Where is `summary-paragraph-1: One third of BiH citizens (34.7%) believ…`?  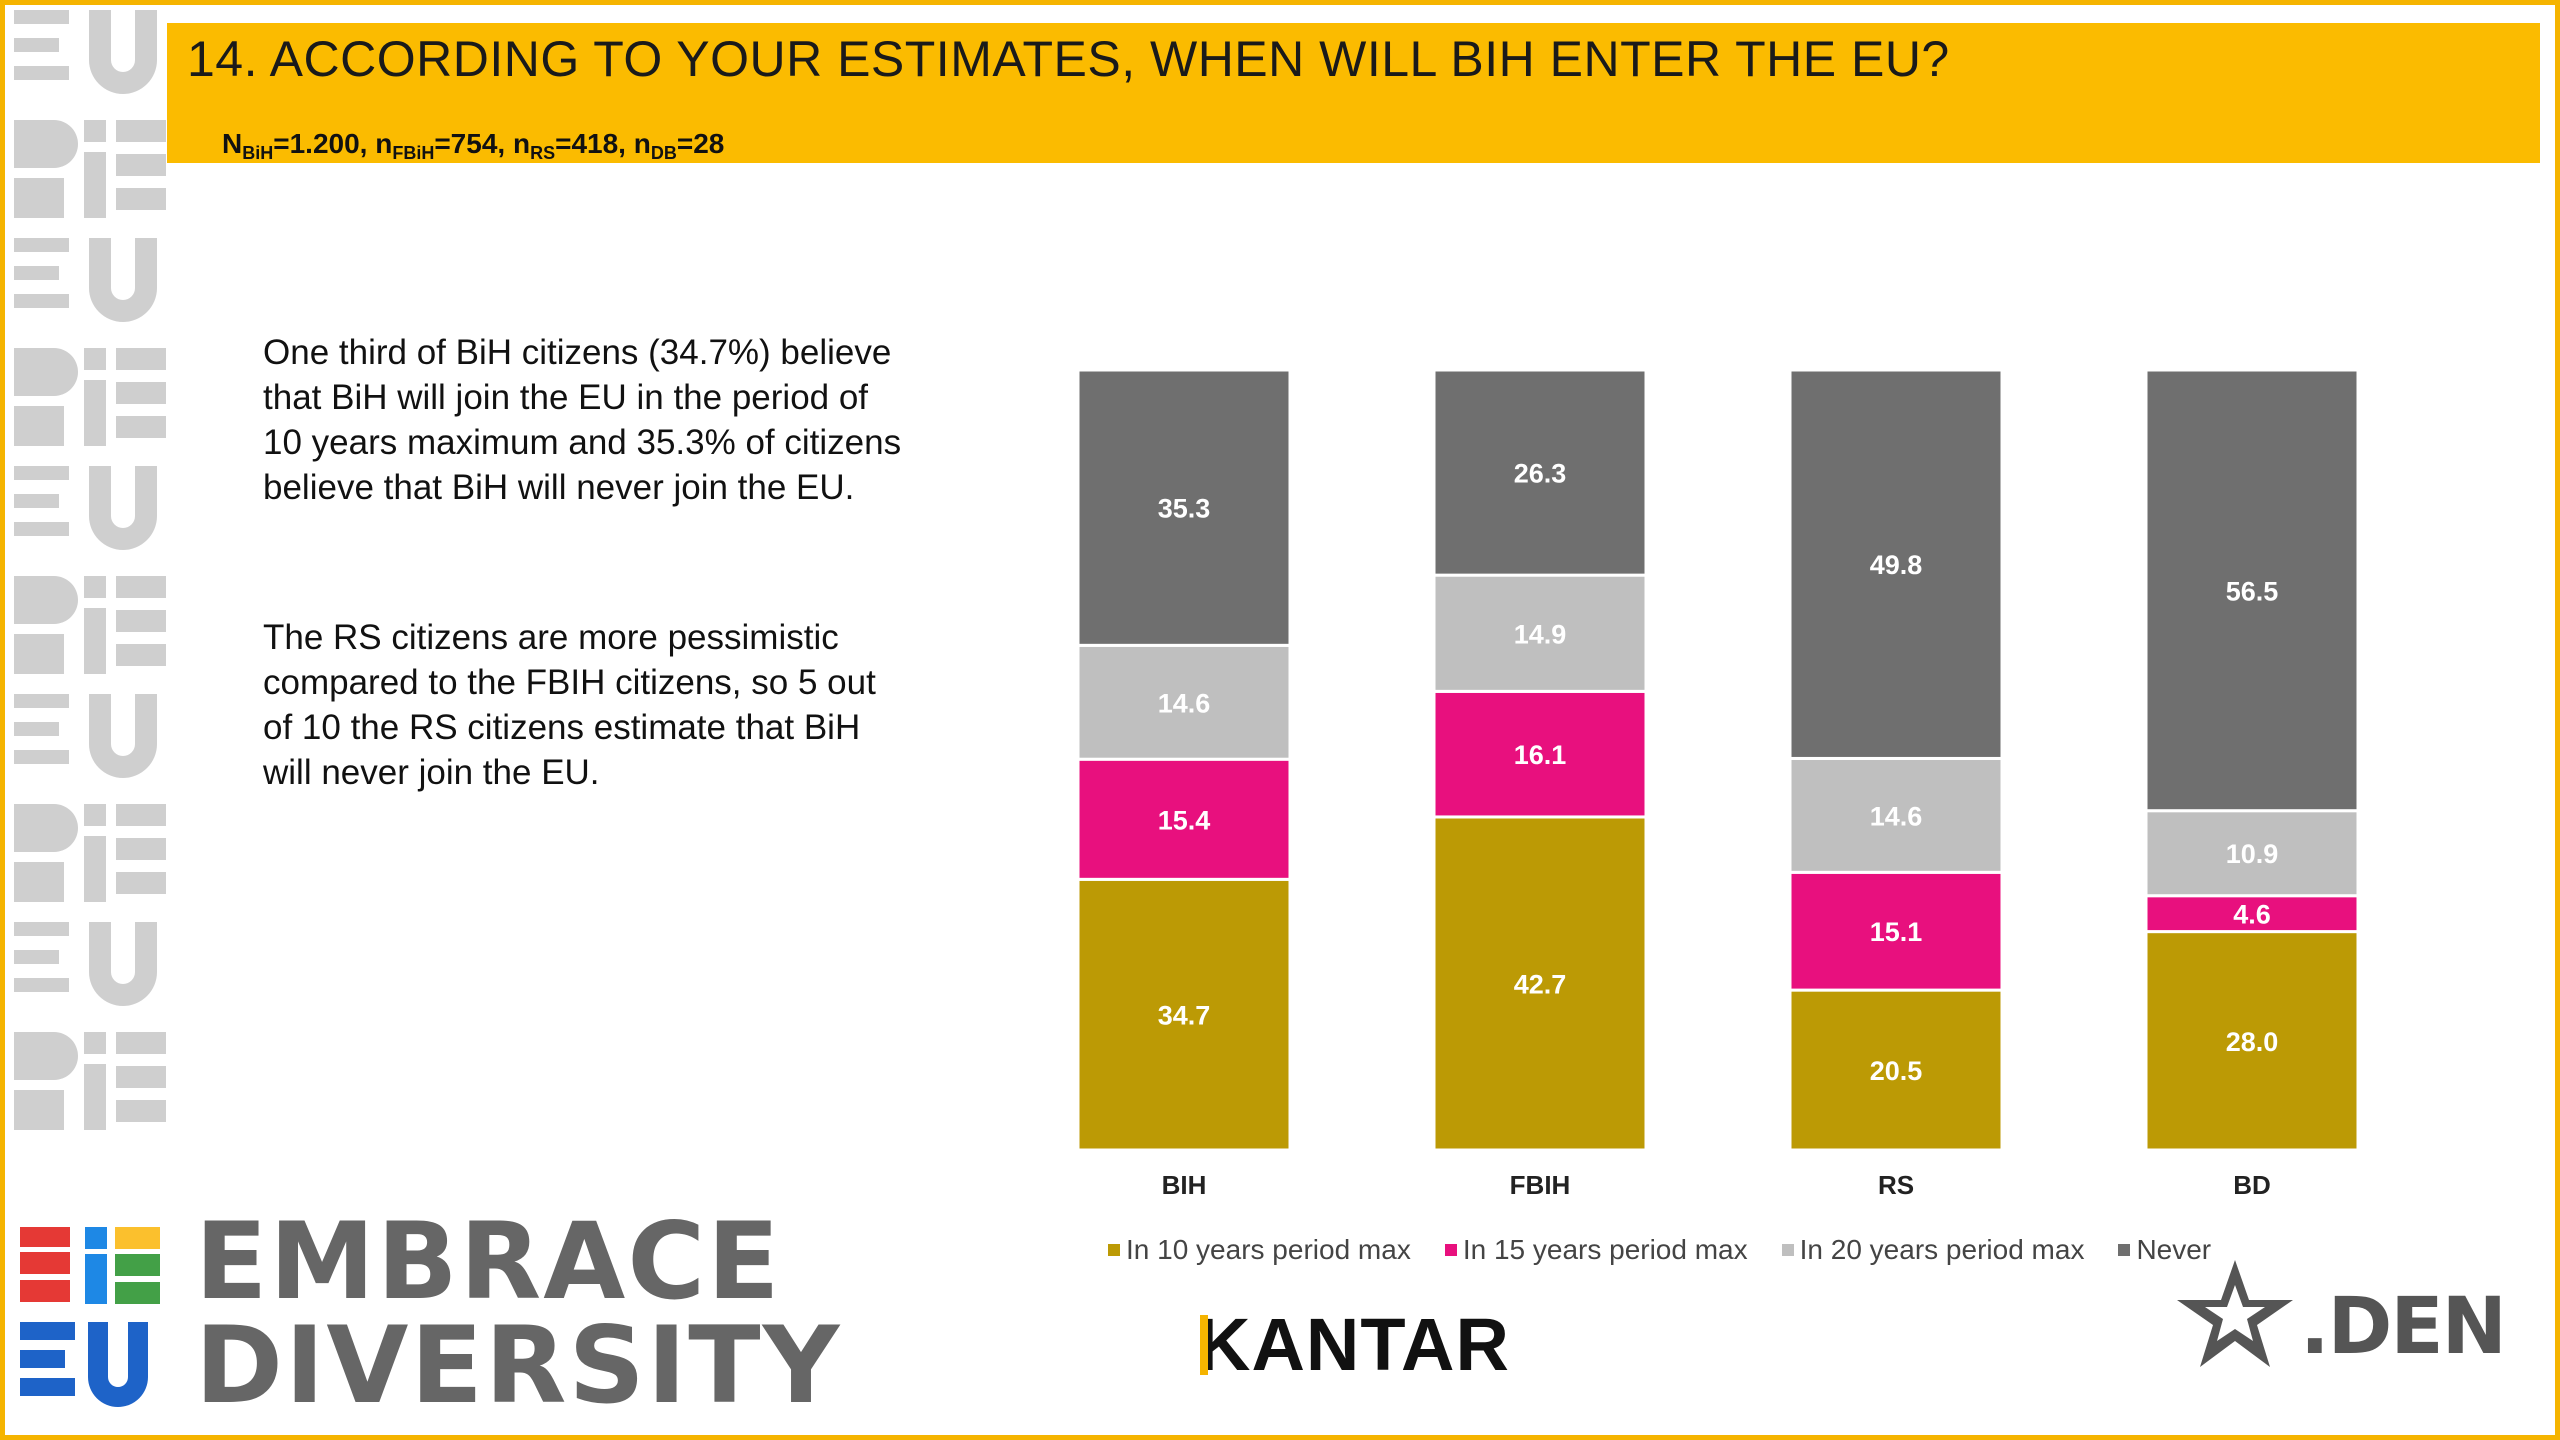 summary-paragraph-1: One third of BiH citizens (34.7%) believ… is located at coordinates (582, 420).